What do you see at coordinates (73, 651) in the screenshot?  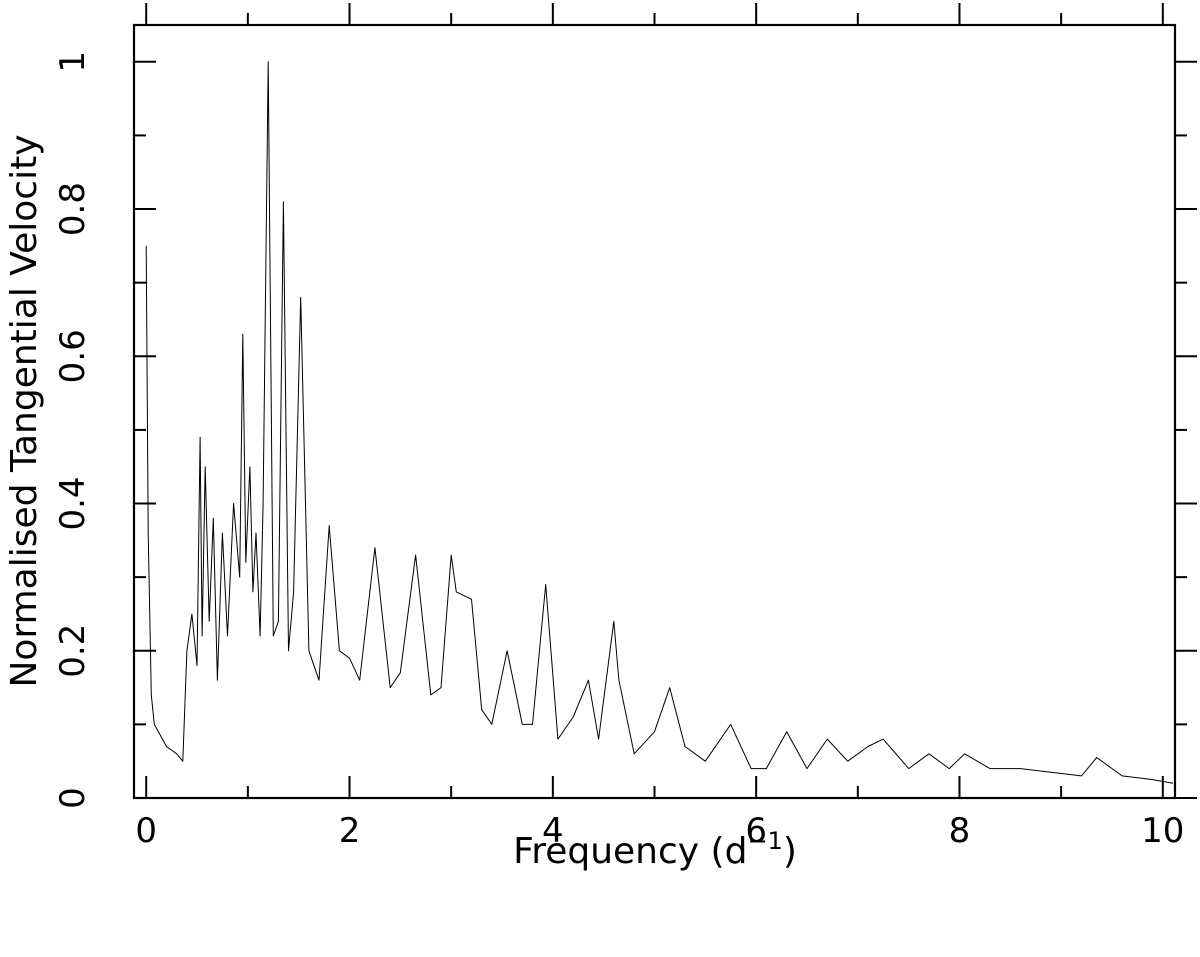 I see `y-tick-label: 0.2` at bounding box center [73, 651].